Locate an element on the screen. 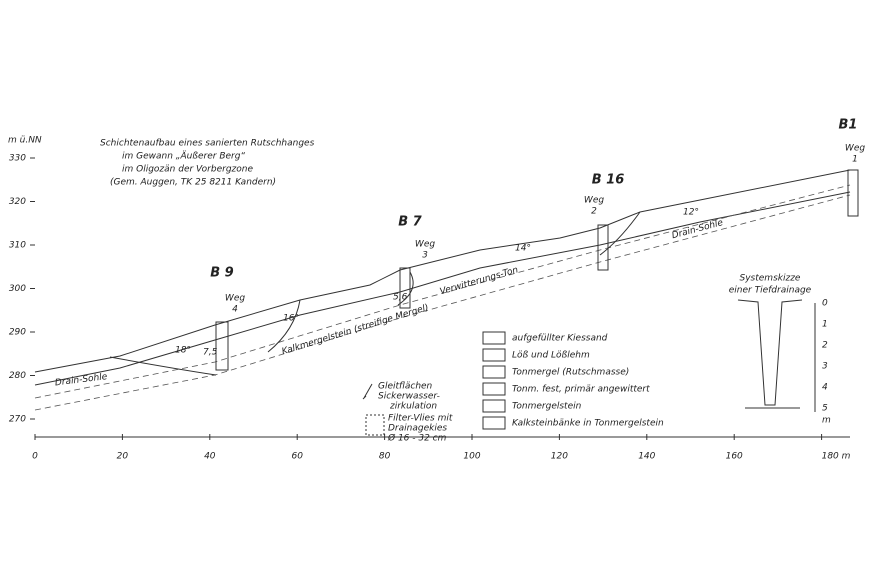  symbol-label: Sickerwasser- is located at coordinates (409, 397).